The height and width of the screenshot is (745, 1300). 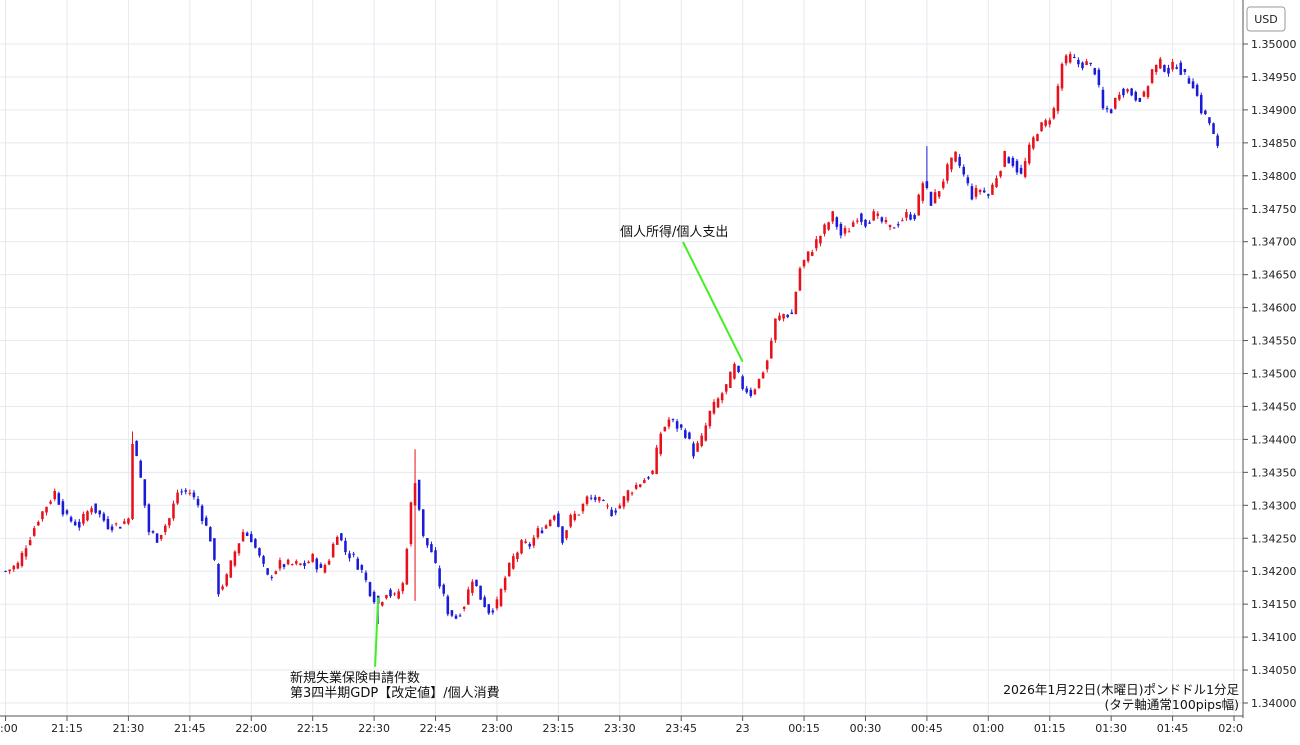 What do you see at coordinates (674, 232) in the screenshot?
I see `annotation-text-income: 個人所得/個人支出` at bounding box center [674, 232].